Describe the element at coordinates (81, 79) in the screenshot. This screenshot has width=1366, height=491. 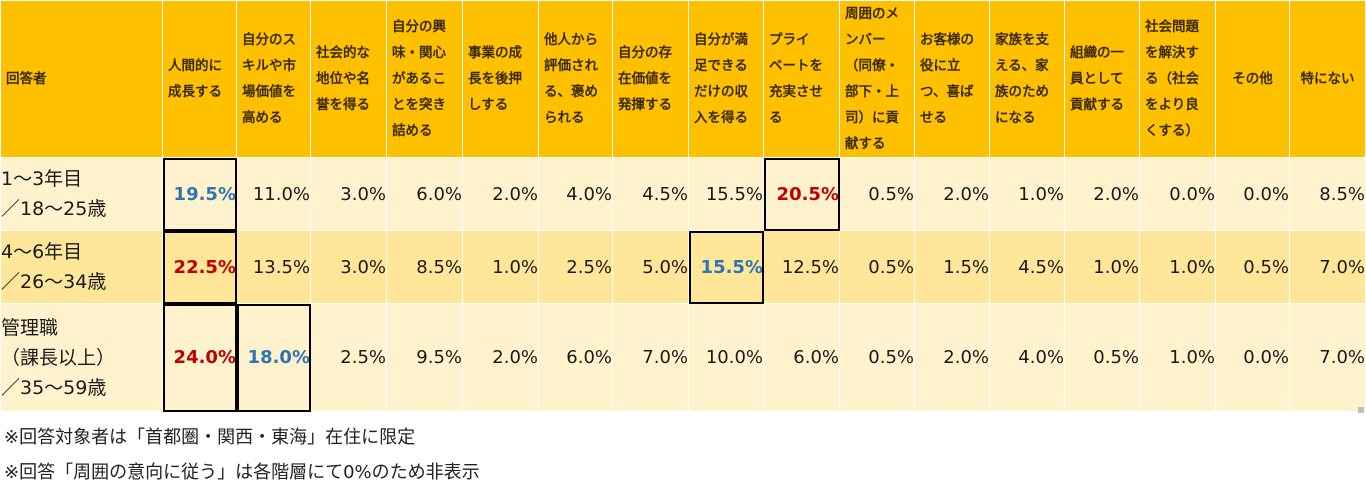
I see `respondent-header: 回答者` at that location.